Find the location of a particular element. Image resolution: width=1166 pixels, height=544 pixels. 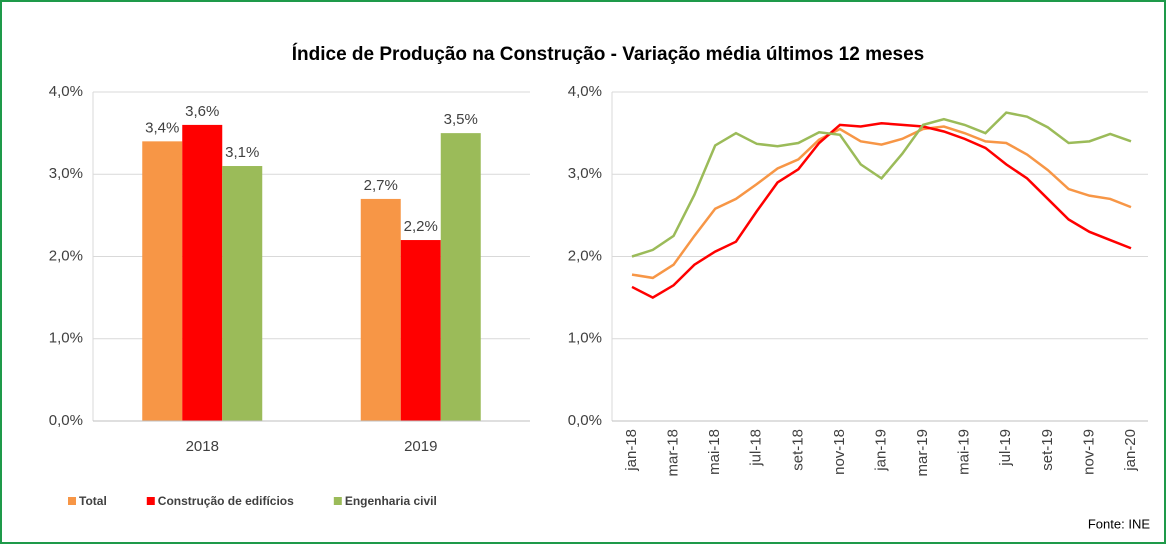

x-tick-label: jan-19 is located at coordinates (880, 450).